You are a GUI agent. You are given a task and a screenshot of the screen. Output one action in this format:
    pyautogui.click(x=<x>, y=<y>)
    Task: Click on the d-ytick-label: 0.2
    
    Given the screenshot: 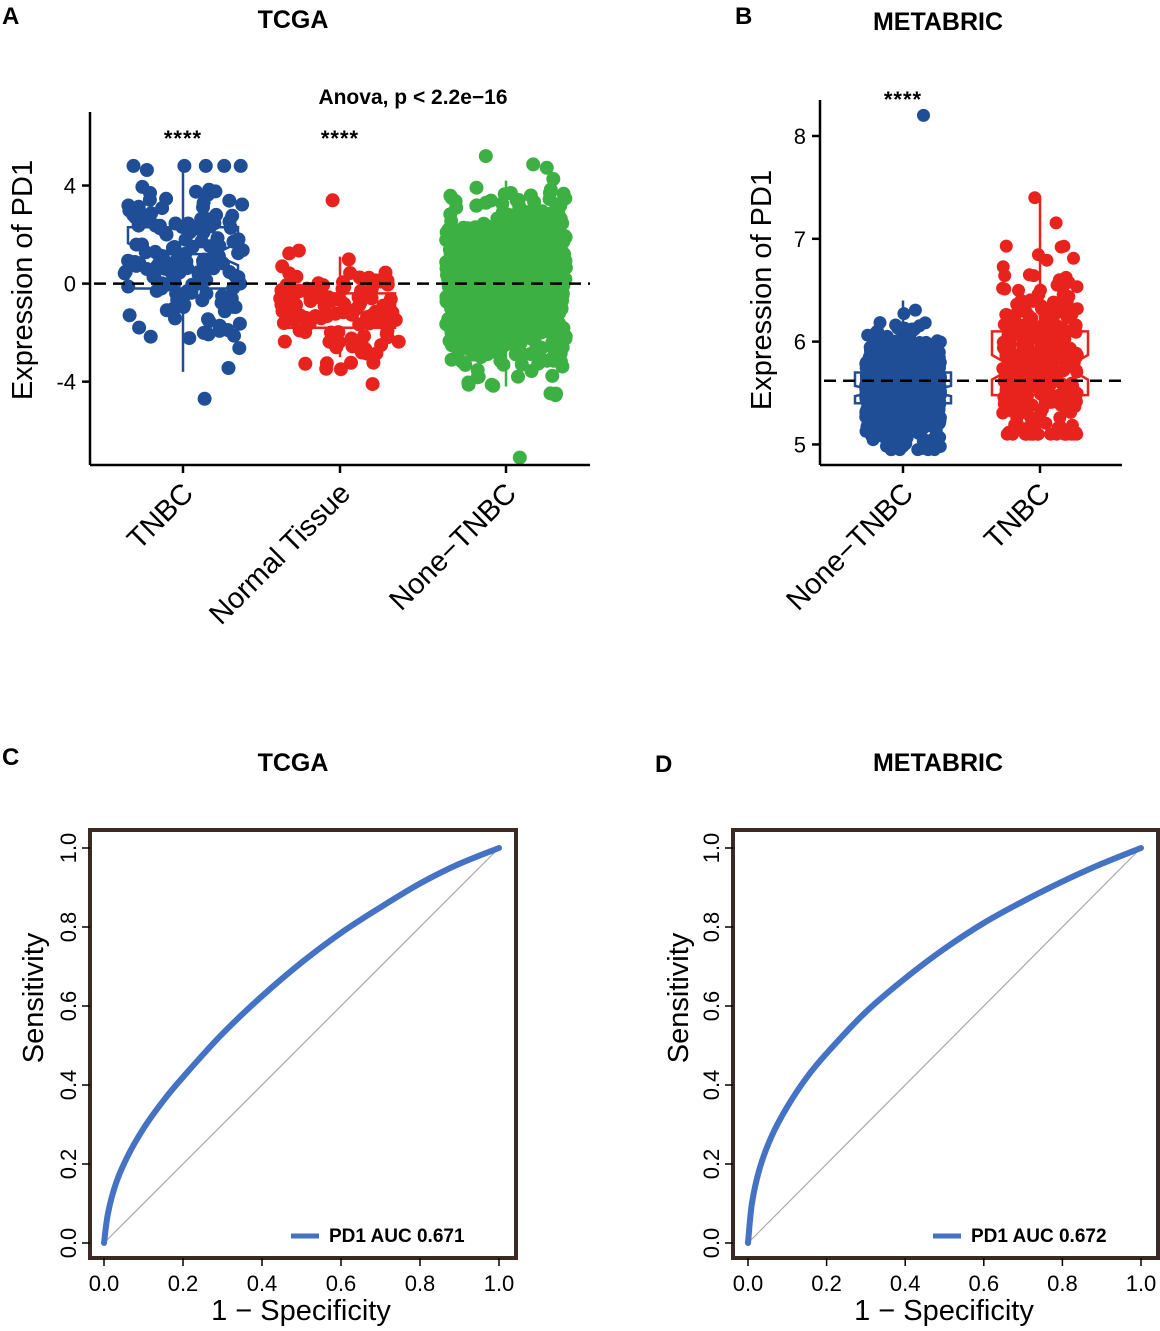 What is the action you would take?
    pyautogui.click(x=711, y=1164)
    